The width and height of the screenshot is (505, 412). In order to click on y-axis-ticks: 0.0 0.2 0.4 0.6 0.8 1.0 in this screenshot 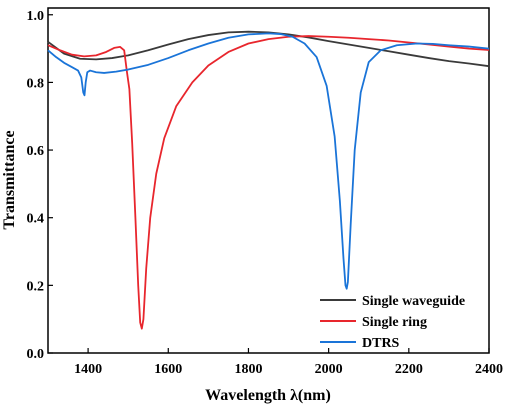, I will do `click(40, 185)`.